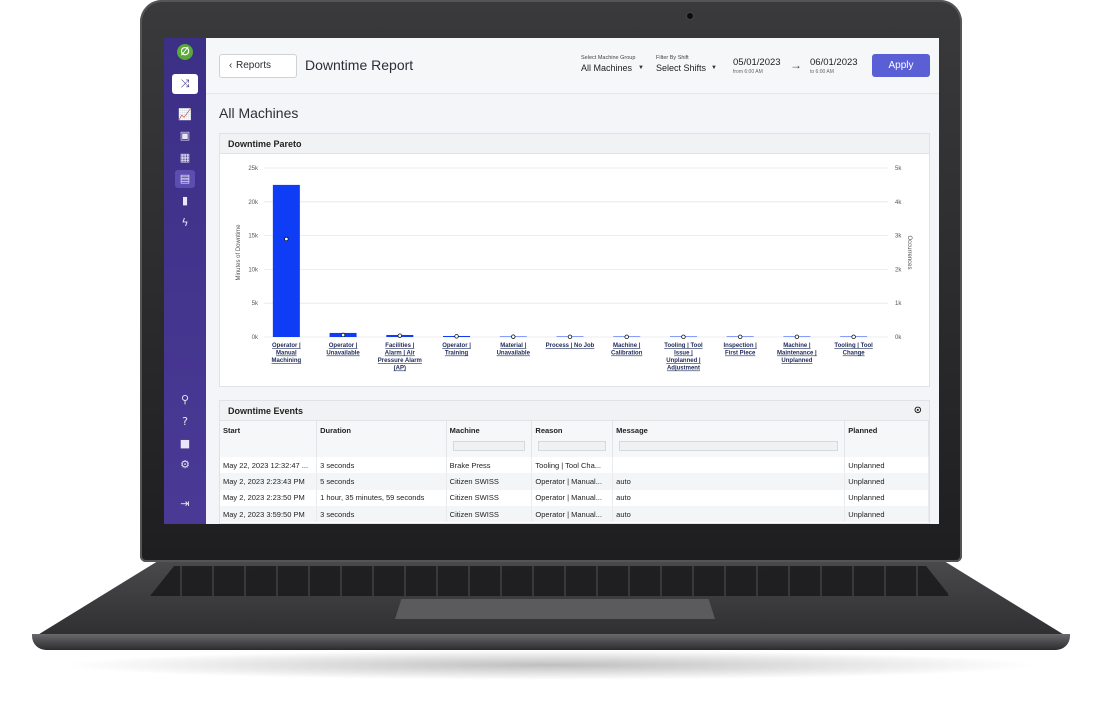 The height and width of the screenshot is (712, 1100). I want to click on y-tick-label: 10k, so click(253, 270).